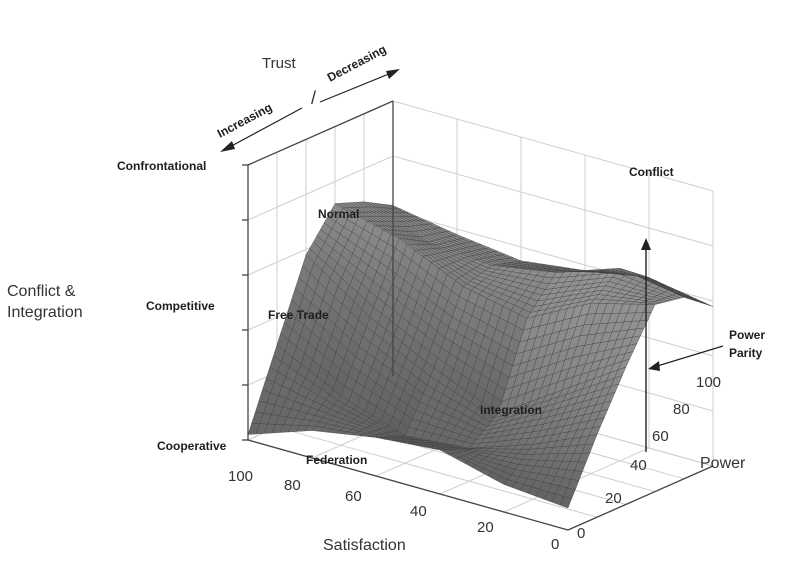  Describe the element at coordinates (651, 172) in the screenshot. I see `annotation-conflict: Conflict` at that location.